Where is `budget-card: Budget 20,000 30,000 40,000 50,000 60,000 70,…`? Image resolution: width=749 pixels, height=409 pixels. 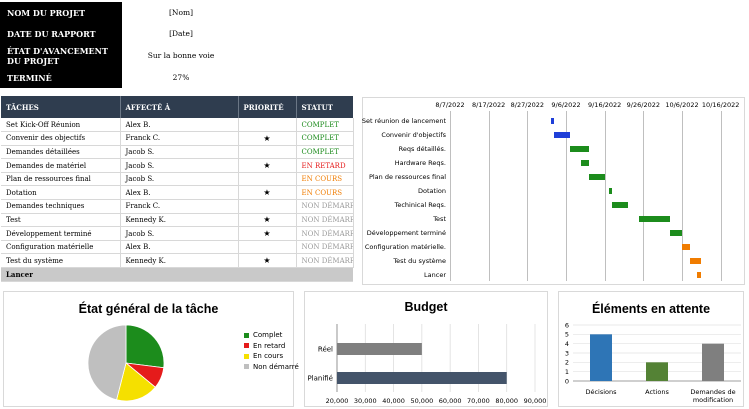 budget-card: Budget 20,000 30,000 40,000 50,000 60,000 70,… is located at coordinates (426, 349).